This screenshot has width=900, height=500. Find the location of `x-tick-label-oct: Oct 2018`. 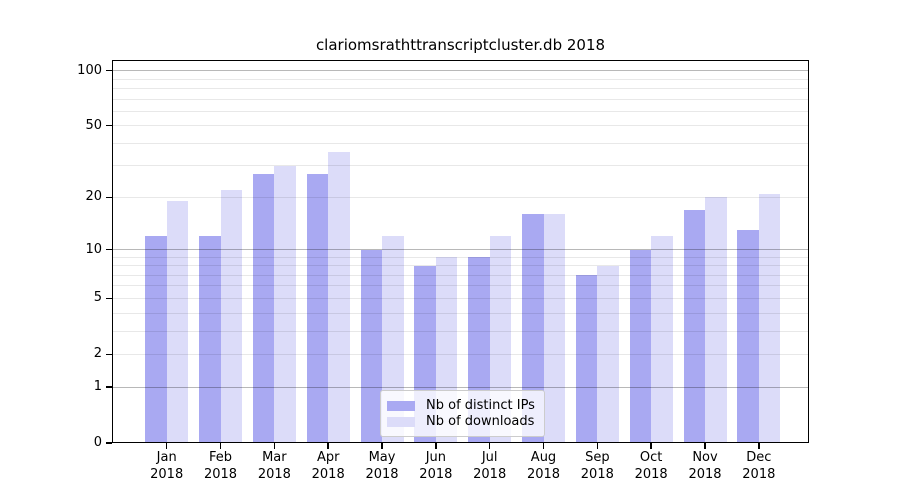

x-tick-label-oct: Oct 2018 is located at coordinates (651, 466).